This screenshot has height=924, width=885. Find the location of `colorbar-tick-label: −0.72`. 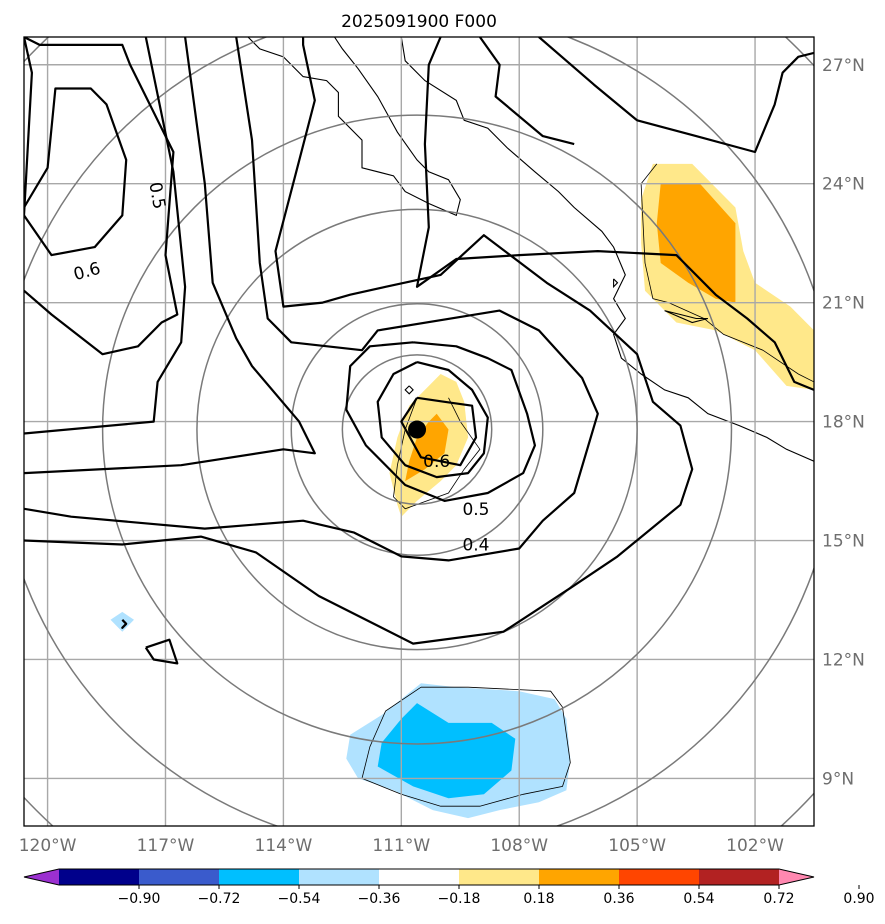

colorbar-tick-label: −0.72 is located at coordinates (219, 899).